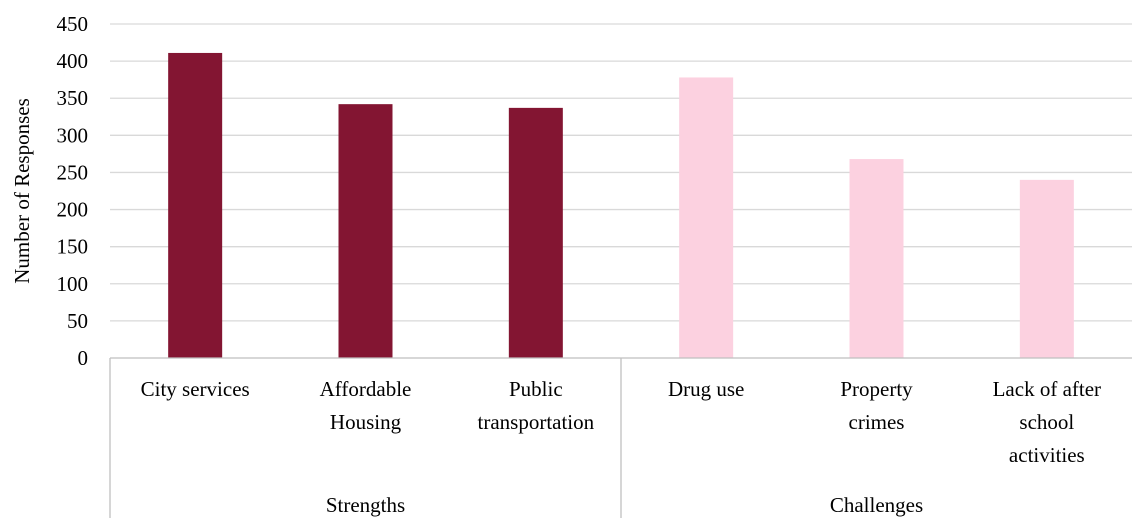 The image size is (1132, 518). Describe the element at coordinates (195, 389) in the screenshot. I see `category-label-city-services: City services` at that location.